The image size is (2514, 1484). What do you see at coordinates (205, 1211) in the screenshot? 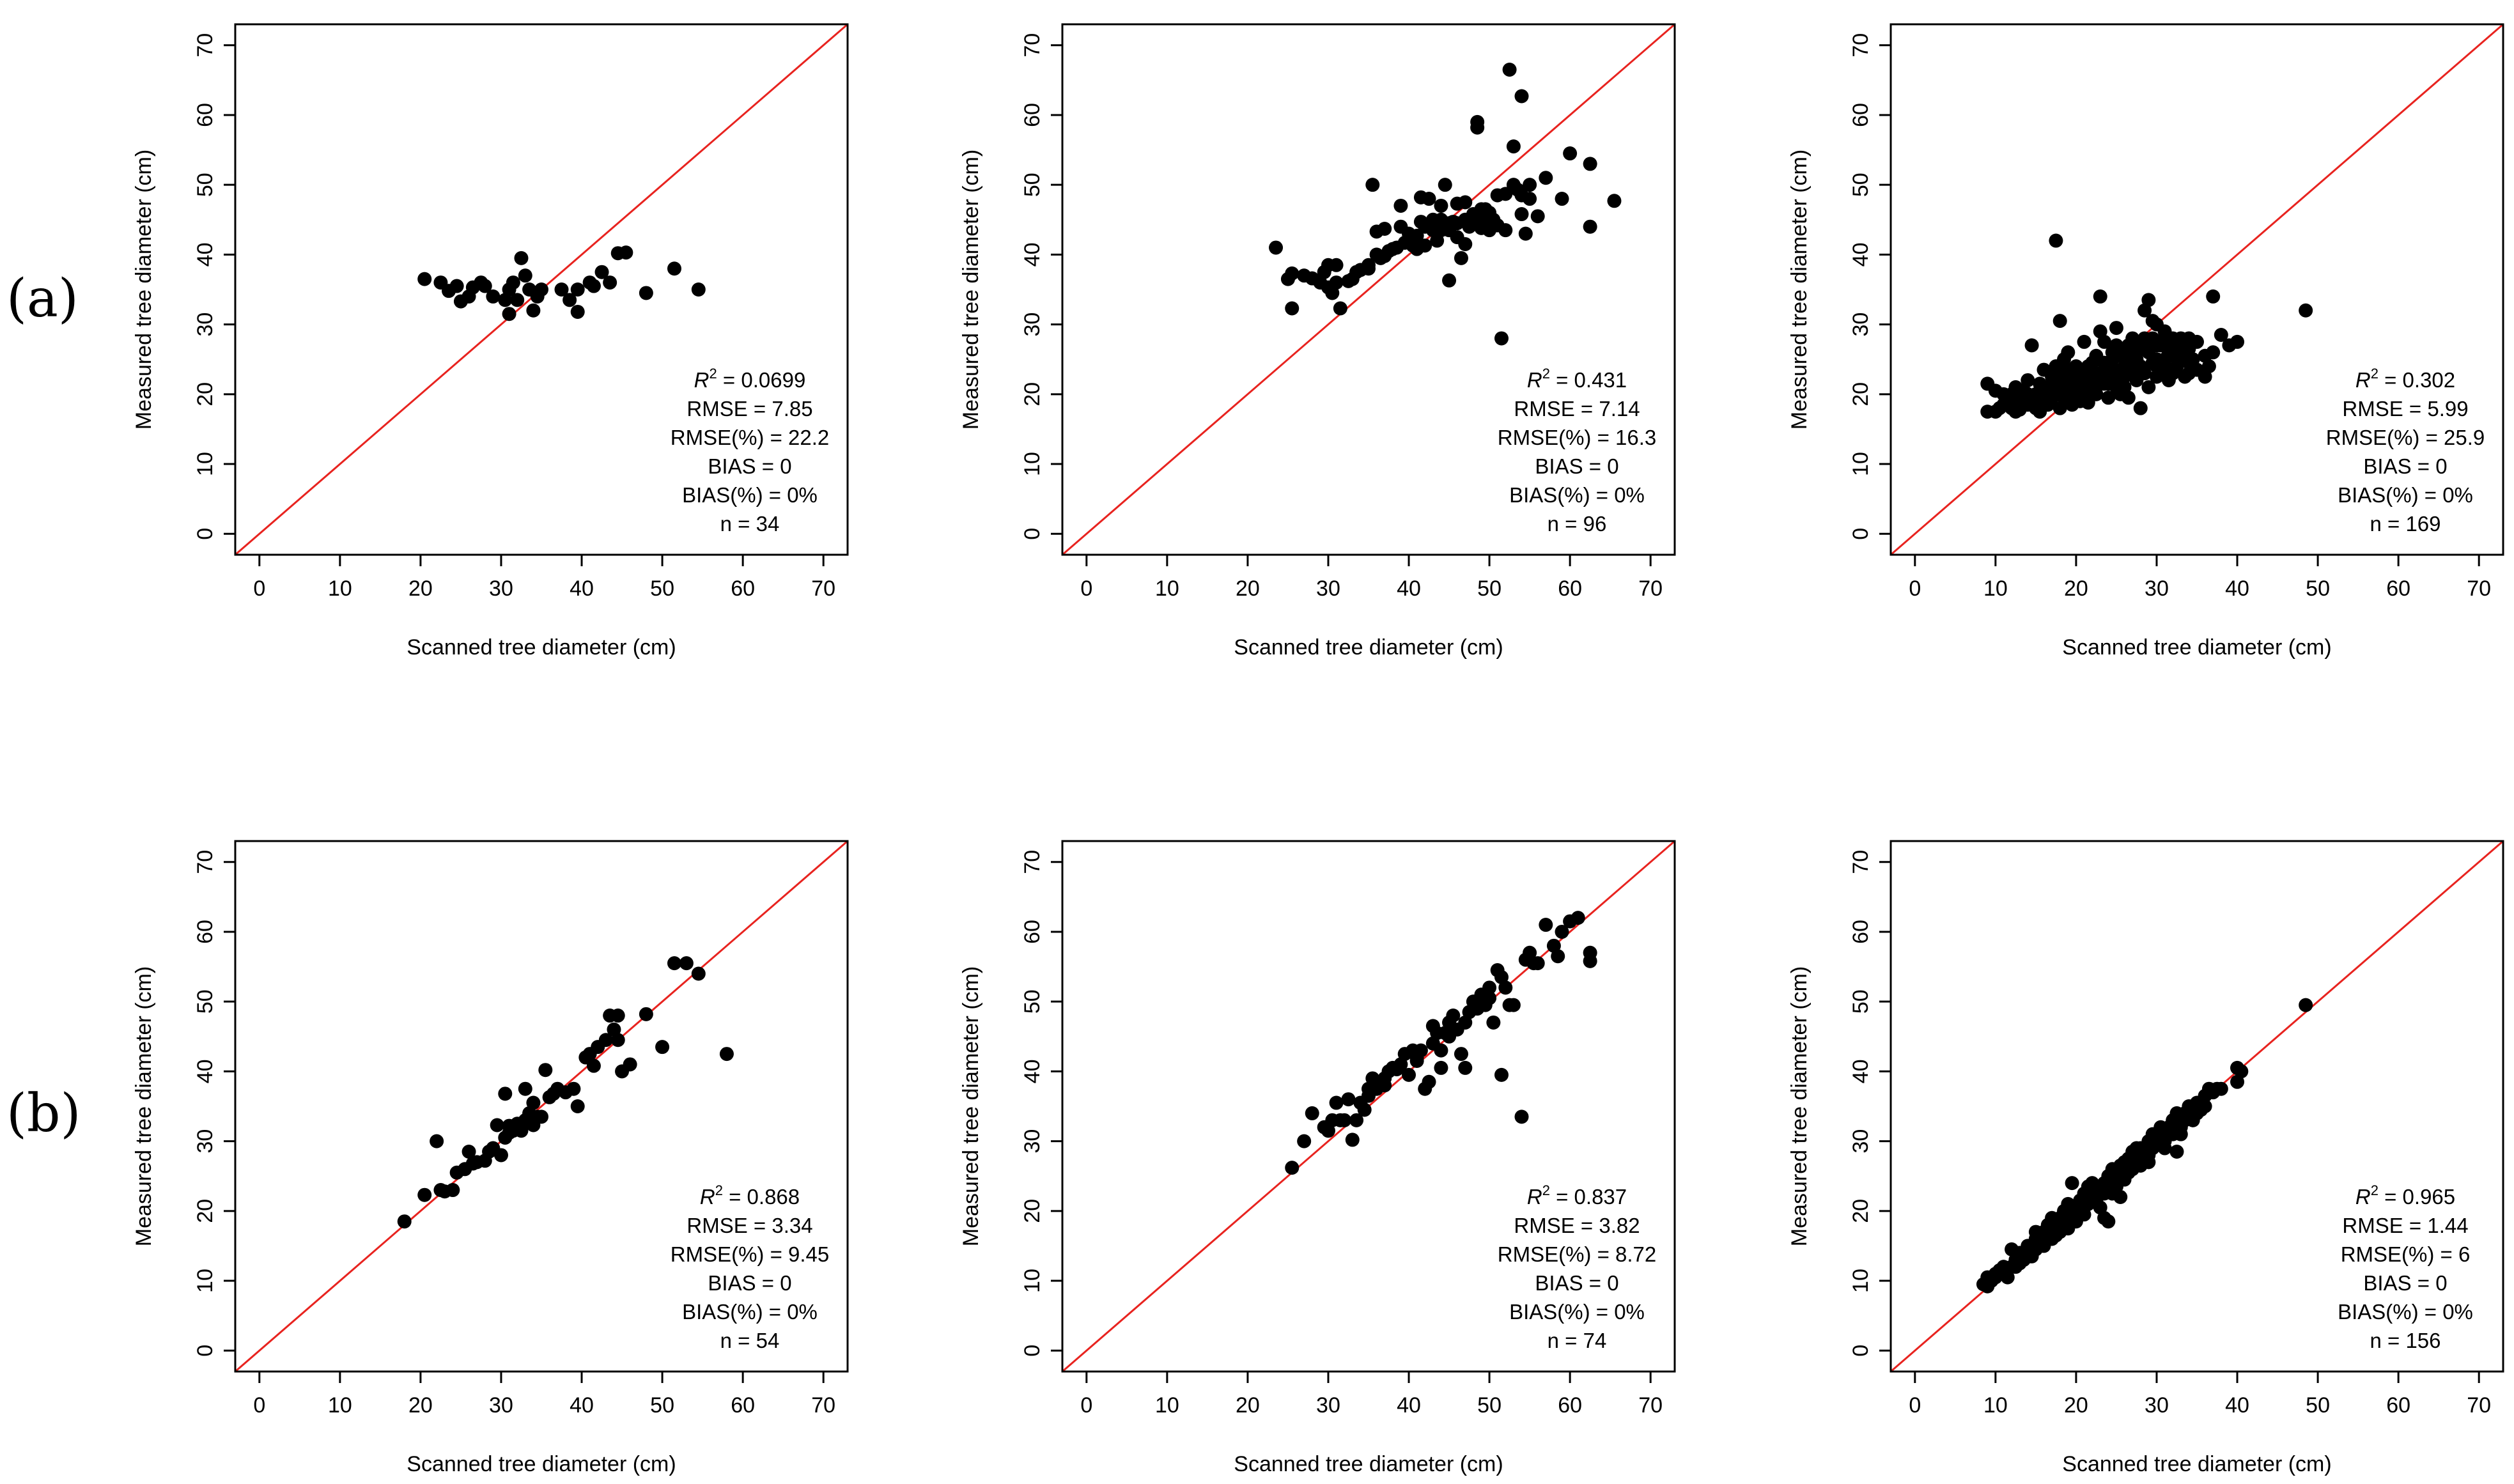
I see `y-tick-label: 20` at bounding box center [205, 1211].